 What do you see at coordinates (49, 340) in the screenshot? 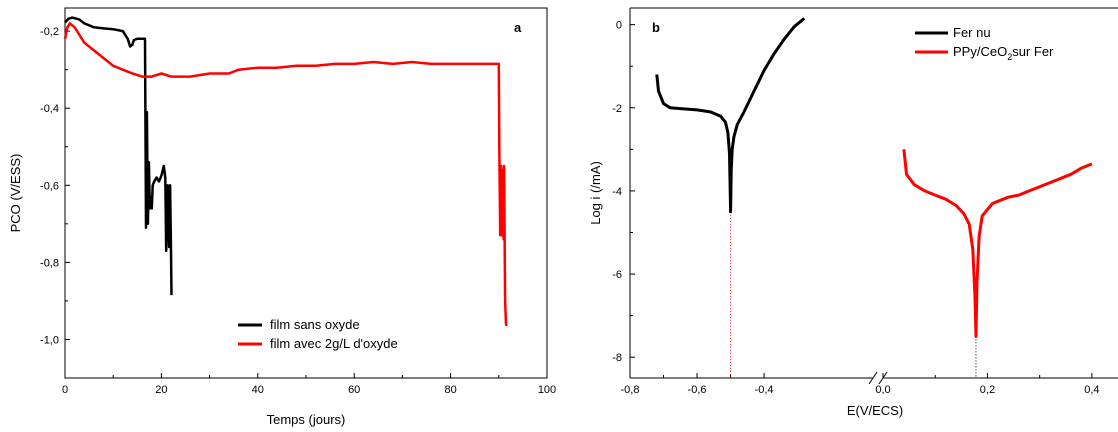
I see `y-tick-label-a-4: -1,0` at bounding box center [49, 340].